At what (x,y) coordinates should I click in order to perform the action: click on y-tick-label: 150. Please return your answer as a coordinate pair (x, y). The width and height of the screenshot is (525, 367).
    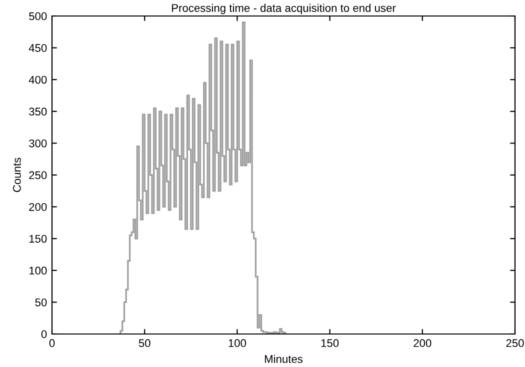
    Looking at the image, I should click on (38, 238).